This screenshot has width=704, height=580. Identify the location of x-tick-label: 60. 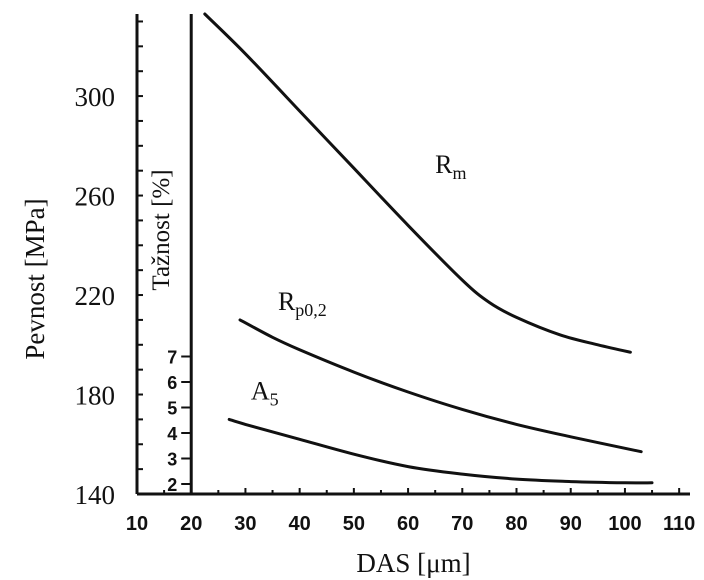
(408, 524).